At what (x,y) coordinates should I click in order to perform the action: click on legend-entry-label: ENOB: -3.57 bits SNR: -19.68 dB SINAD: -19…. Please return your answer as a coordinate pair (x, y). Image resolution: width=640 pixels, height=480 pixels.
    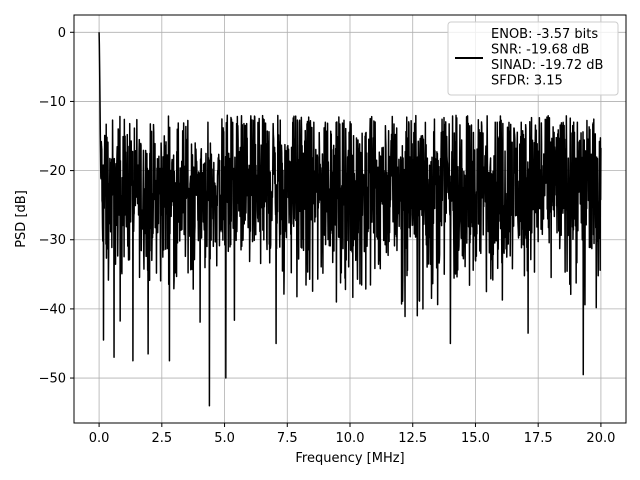
    Looking at the image, I should click on (547, 58).